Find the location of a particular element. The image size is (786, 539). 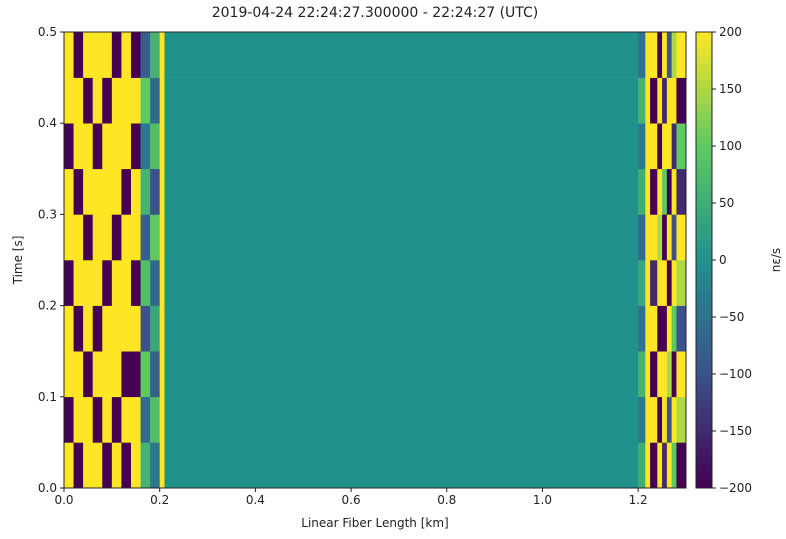

y-tick-label: 0.2 is located at coordinates (47, 306).